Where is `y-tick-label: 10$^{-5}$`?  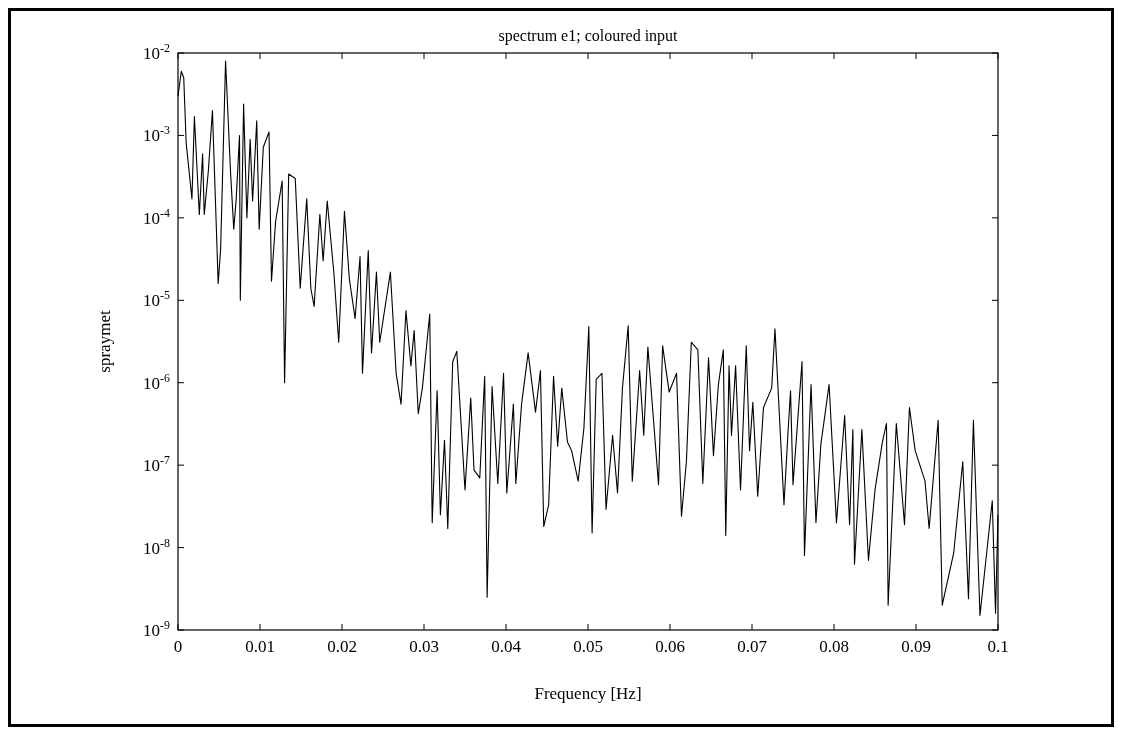 y-tick-label: 10$^{-5}$ is located at coordinates (157, 299).